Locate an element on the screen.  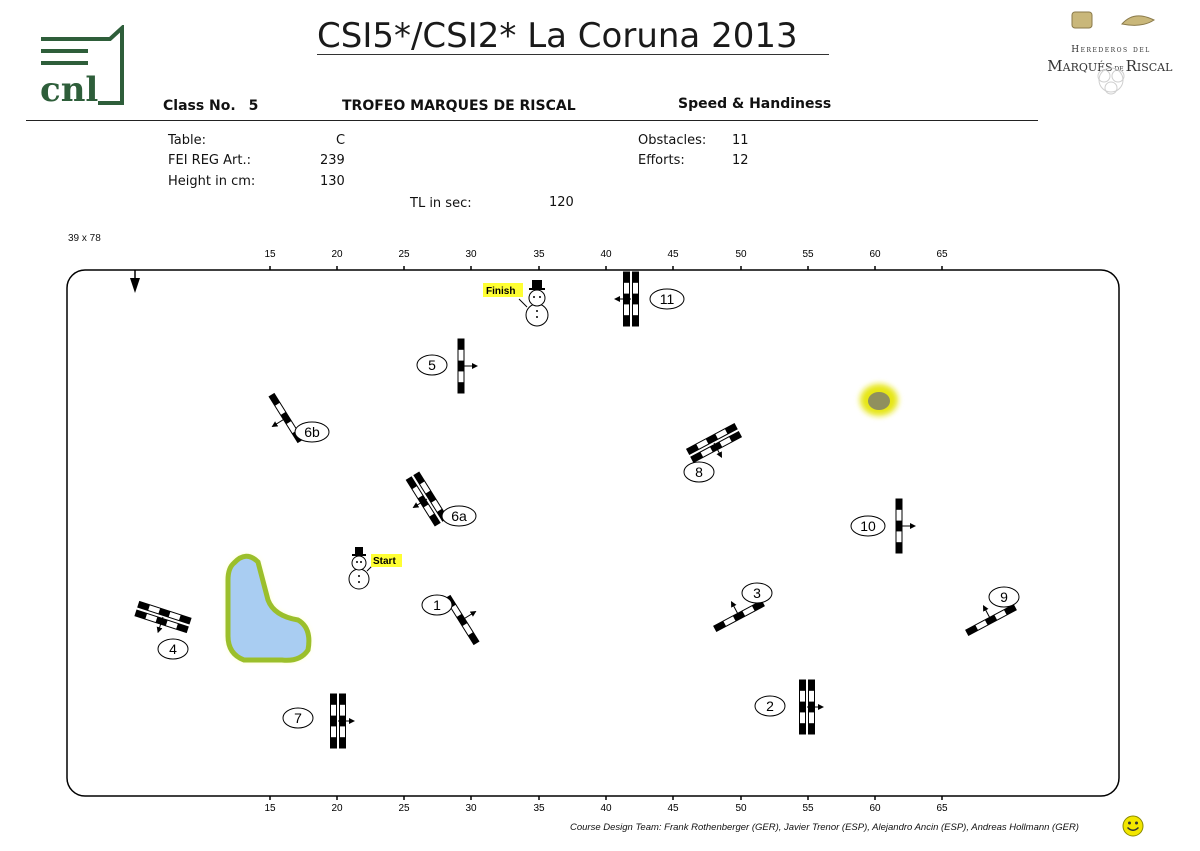
obstacle-number: 7 is located at coordinates (298, 718).